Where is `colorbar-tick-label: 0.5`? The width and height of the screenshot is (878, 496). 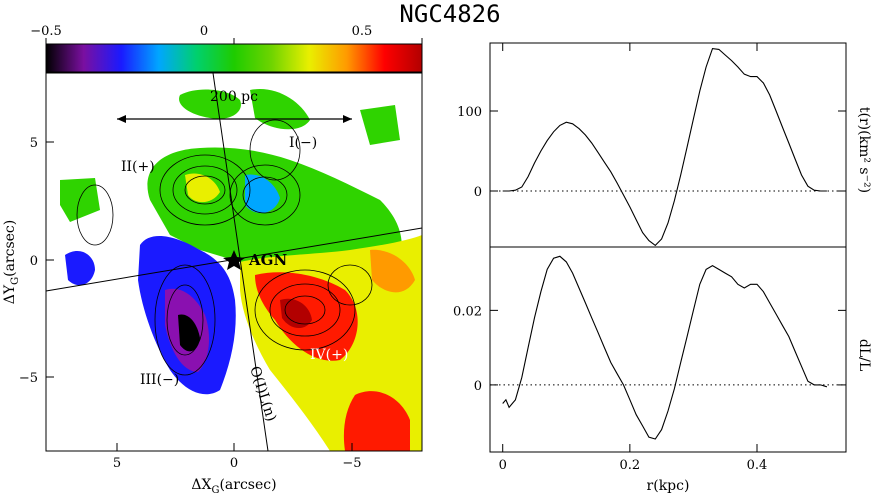
colorbar-tick-label: 0.5 is located at coordinates (362, 31).